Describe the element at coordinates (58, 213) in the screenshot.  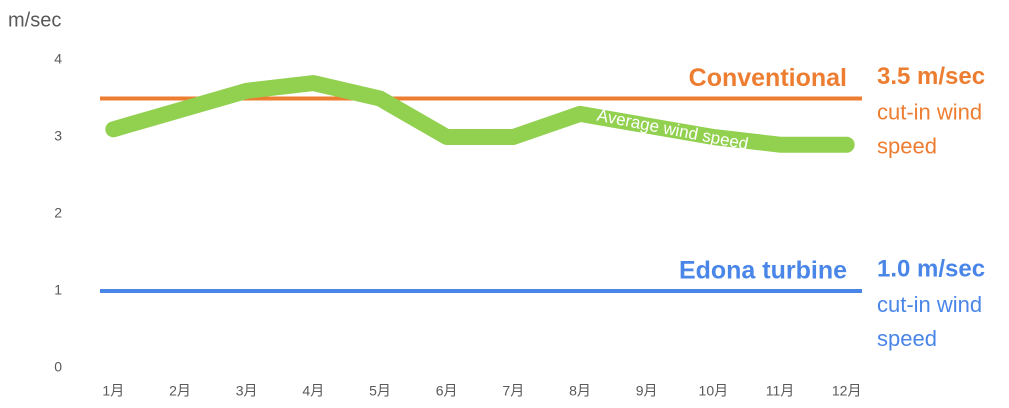
I see `y-tick-label: 2` at that location.